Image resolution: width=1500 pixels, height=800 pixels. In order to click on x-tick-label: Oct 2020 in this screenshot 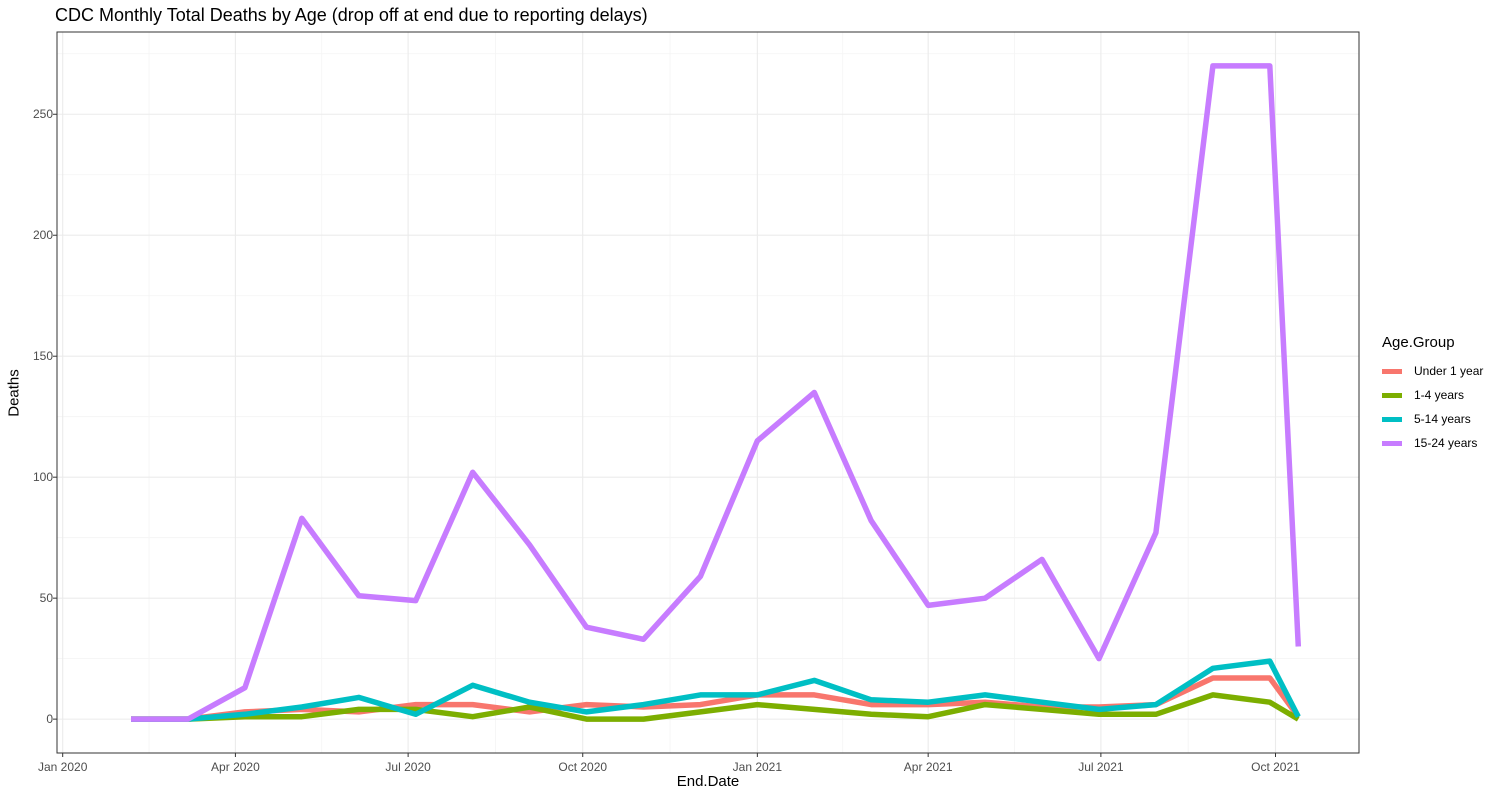, I will do `click(583, 767)`.